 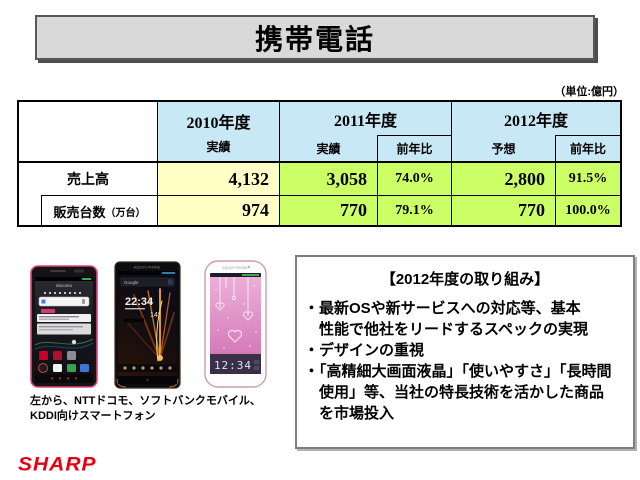 I want to click on cell-units-2012: 770, so click(x=504, y=210).